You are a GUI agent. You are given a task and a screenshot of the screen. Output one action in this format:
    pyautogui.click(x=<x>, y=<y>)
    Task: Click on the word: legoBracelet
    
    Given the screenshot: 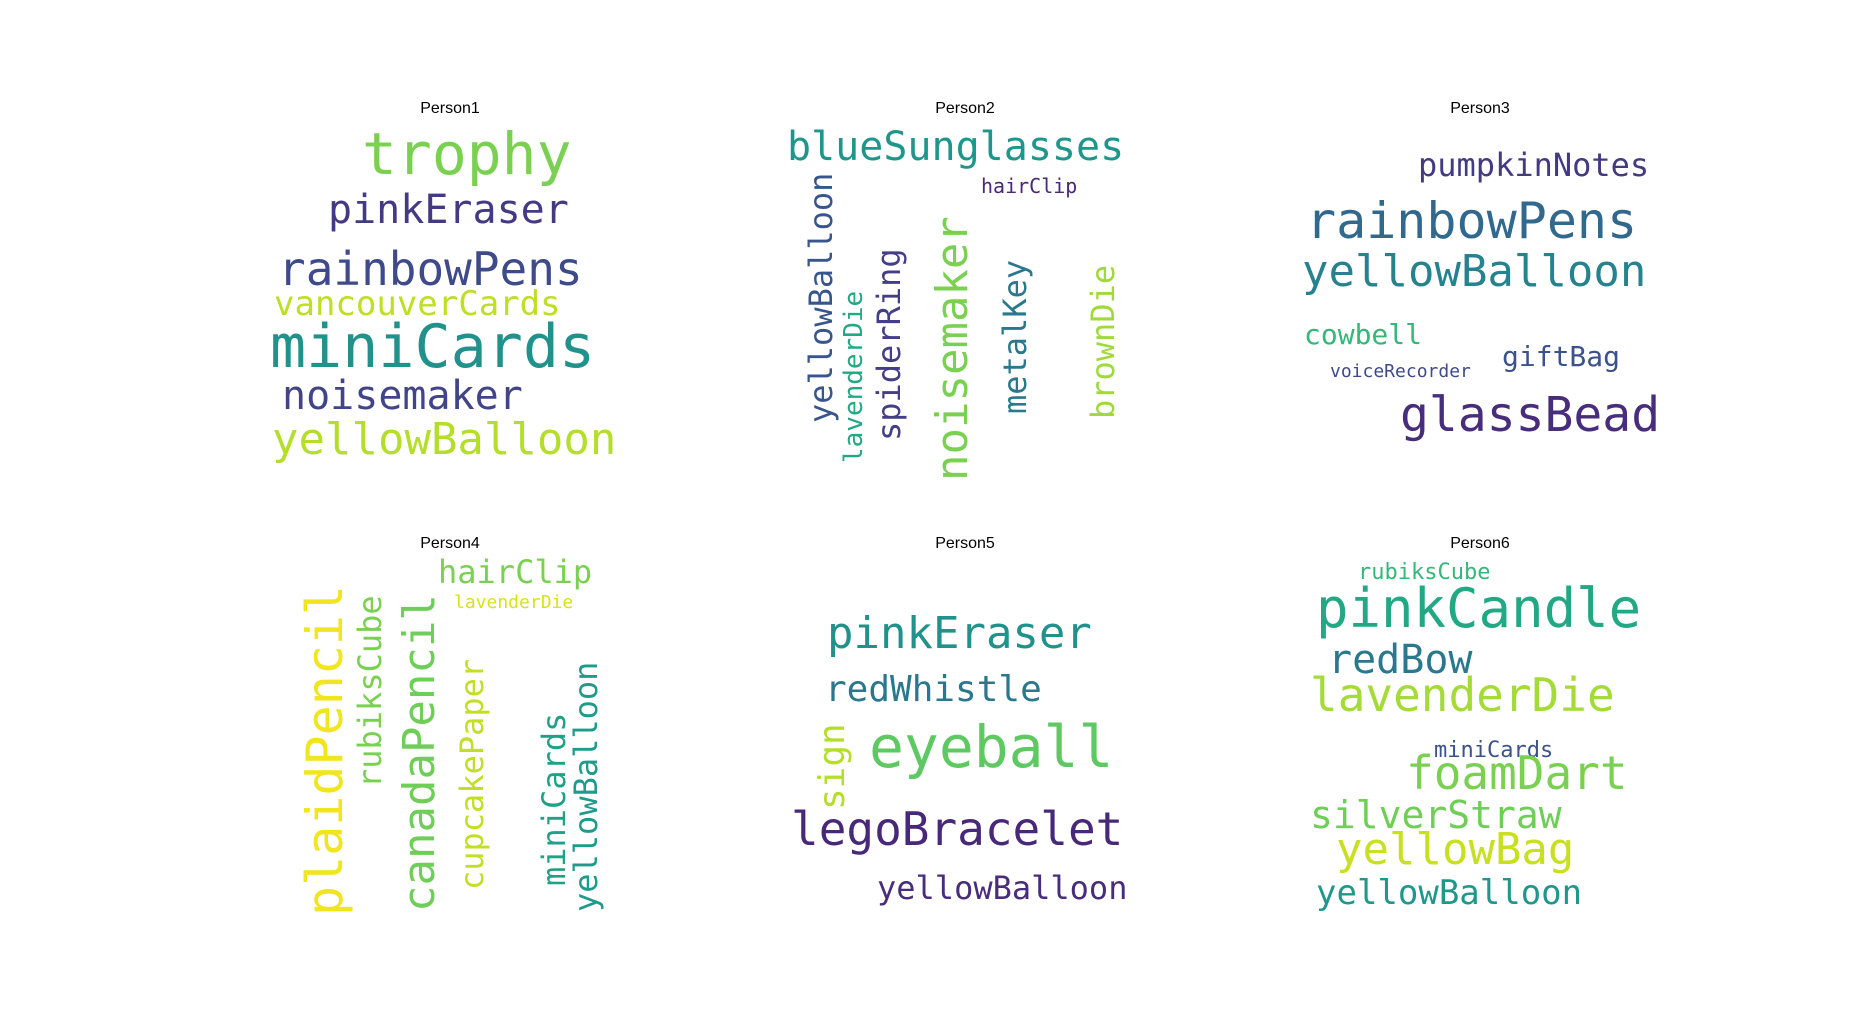 What is the action you would take?
    pyautogui.click(x=957, y=829)
    